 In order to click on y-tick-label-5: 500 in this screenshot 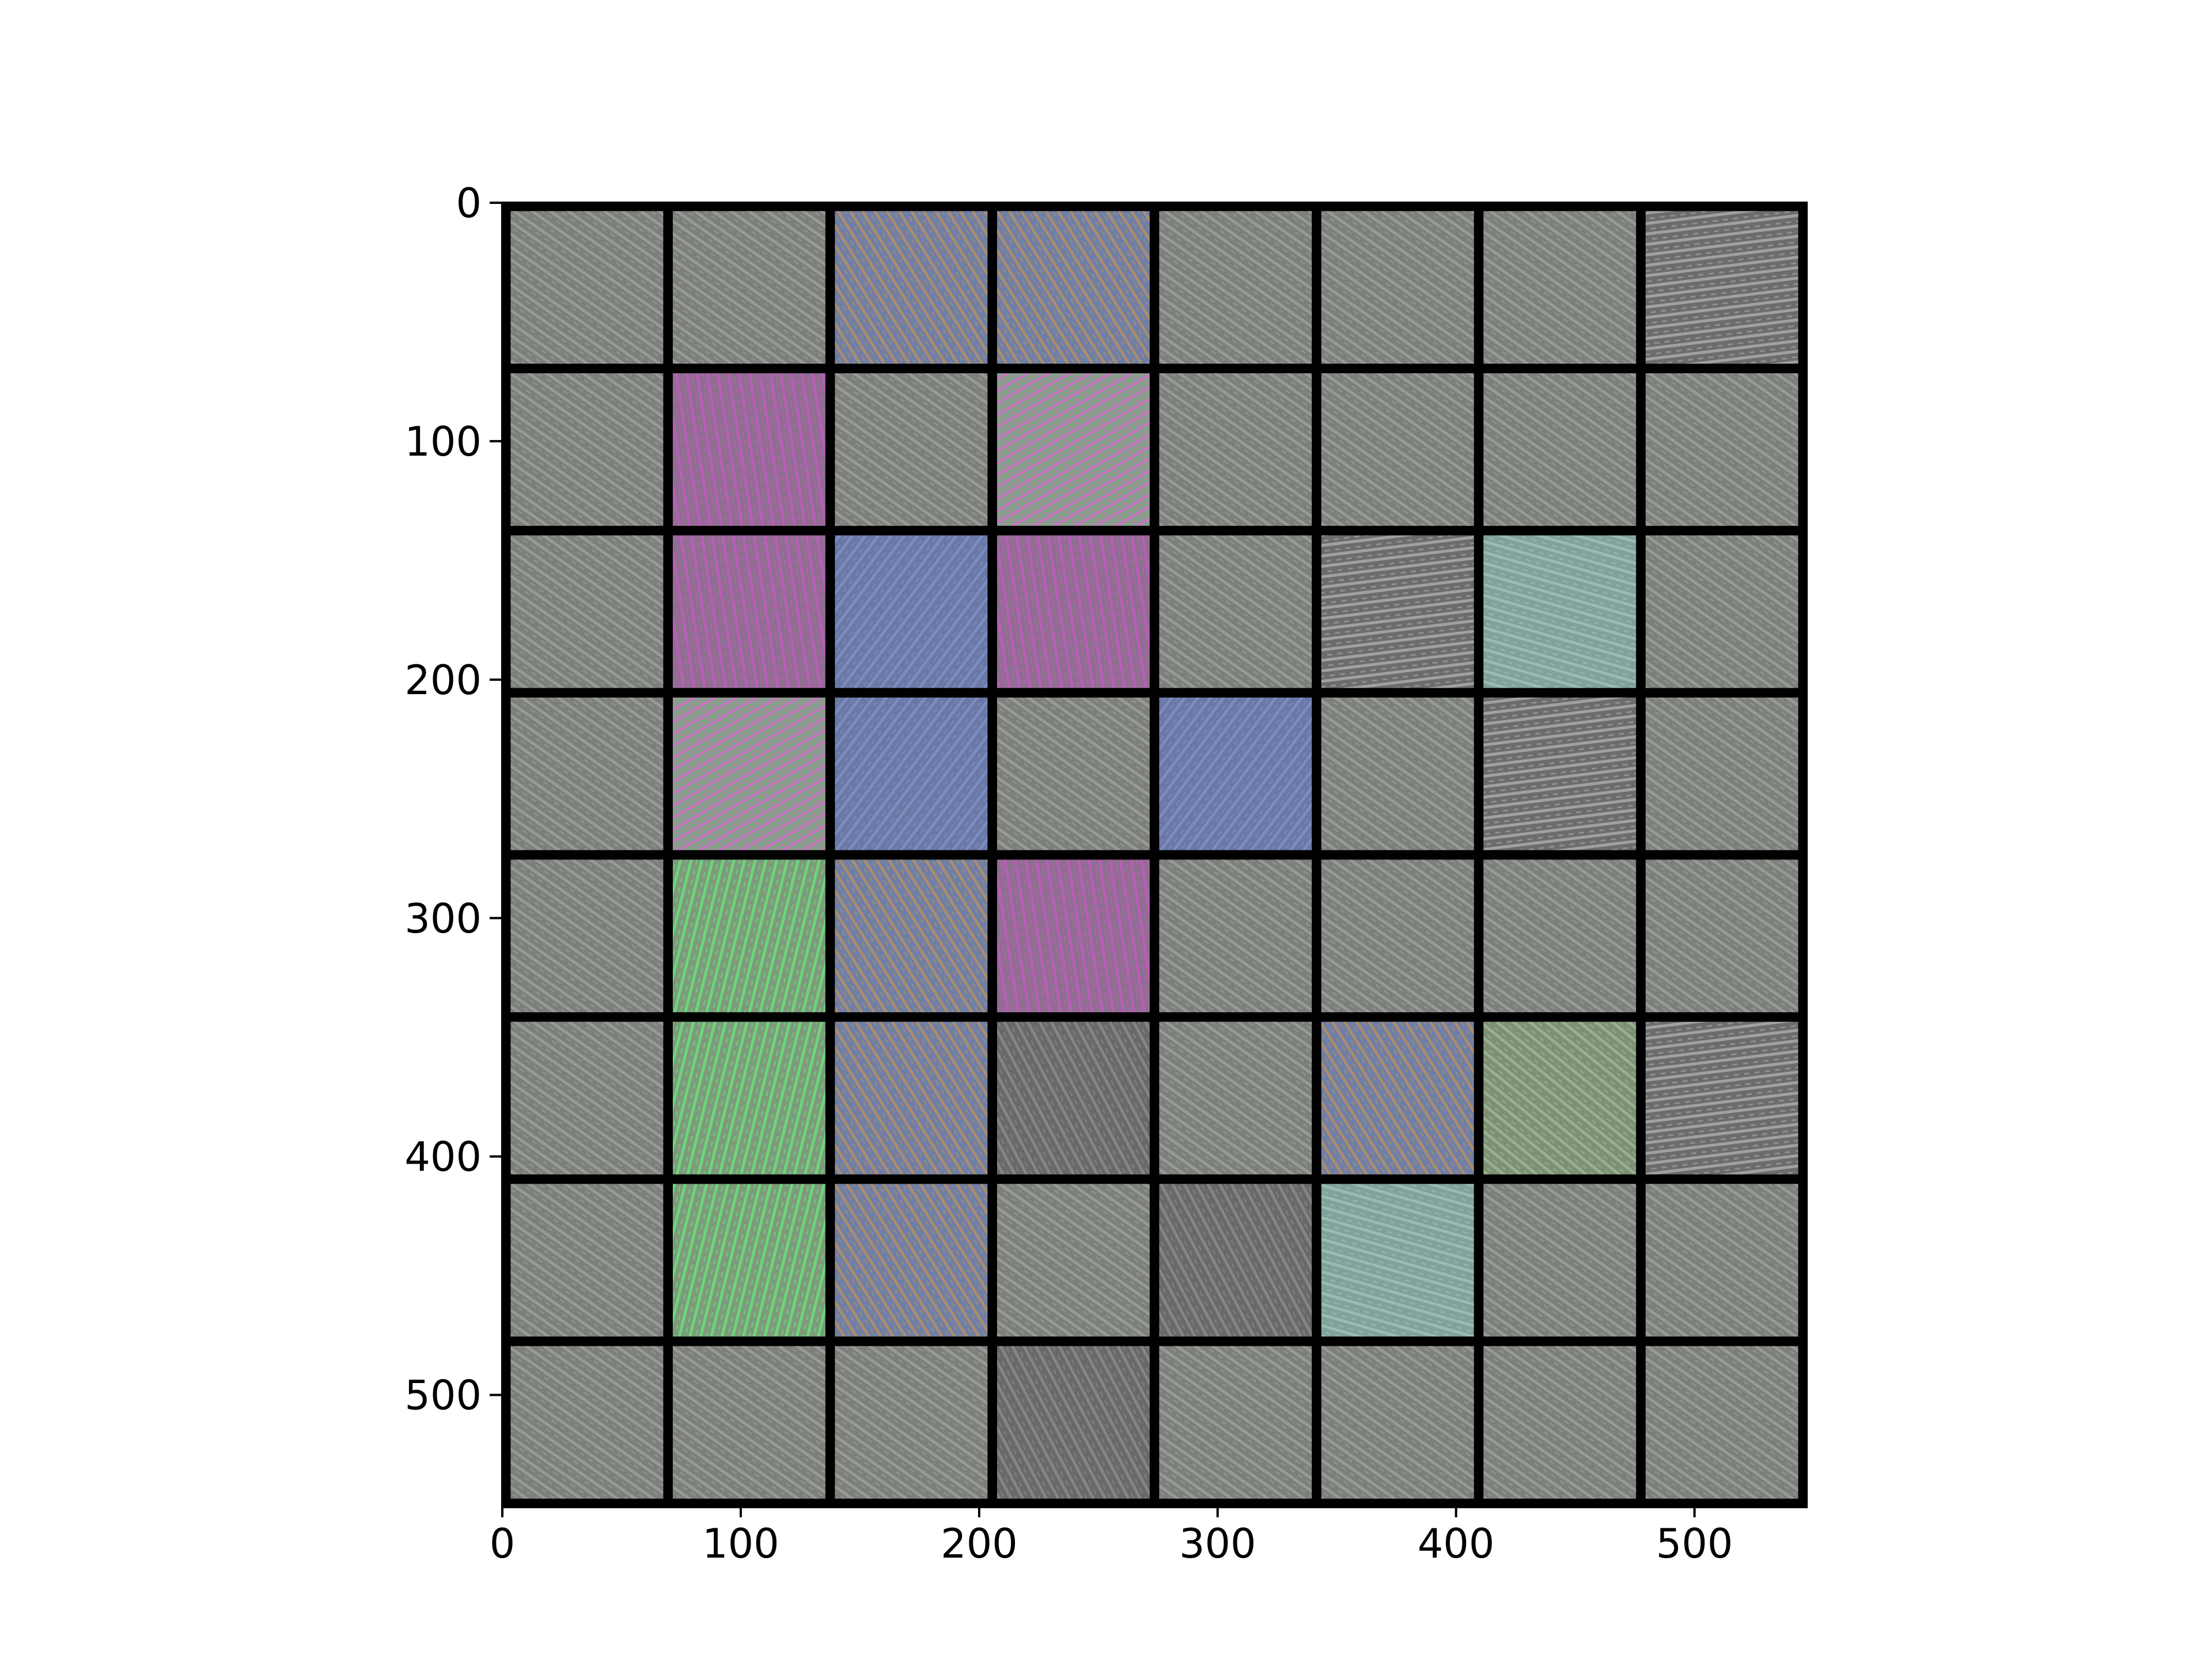, I will do `click(443, 1395)`.